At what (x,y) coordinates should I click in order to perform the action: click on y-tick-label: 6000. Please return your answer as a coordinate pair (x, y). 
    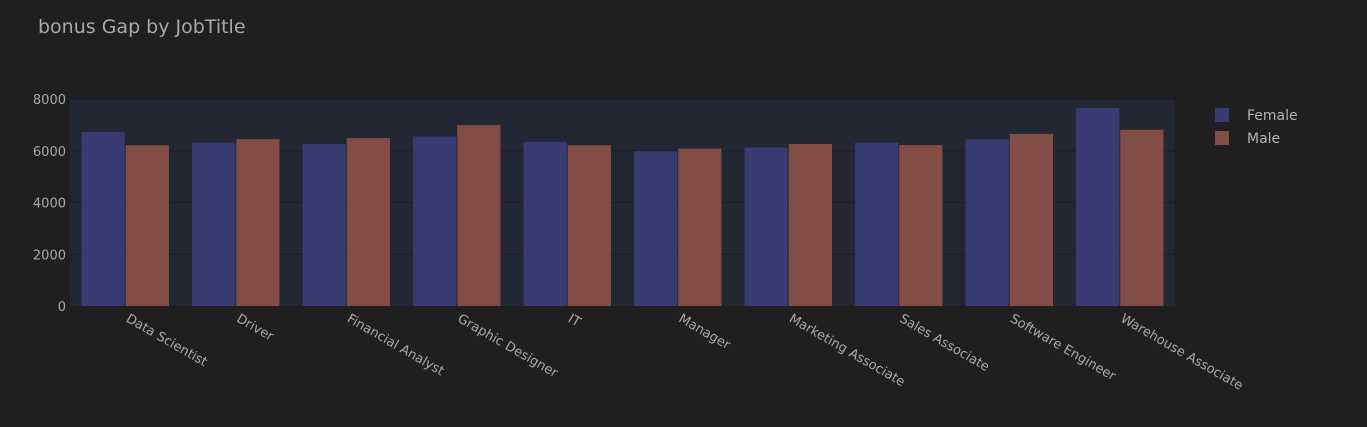
    Looking at the image, I should click on (49, 152).